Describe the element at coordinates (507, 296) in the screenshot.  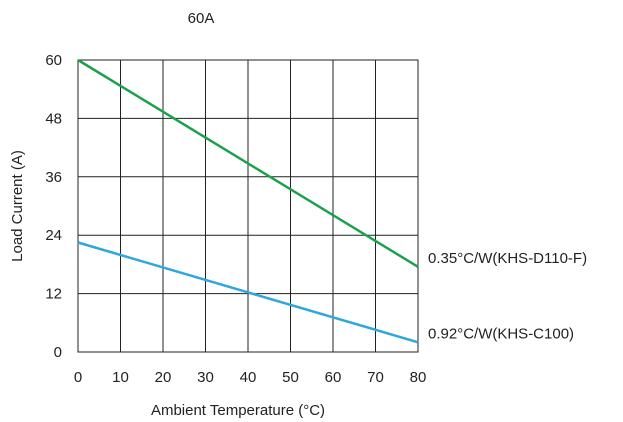
I see `series-labels: 0.35°C/W(KHS-D110-F) 0.92°C/W(KHS-C100)` at that location.